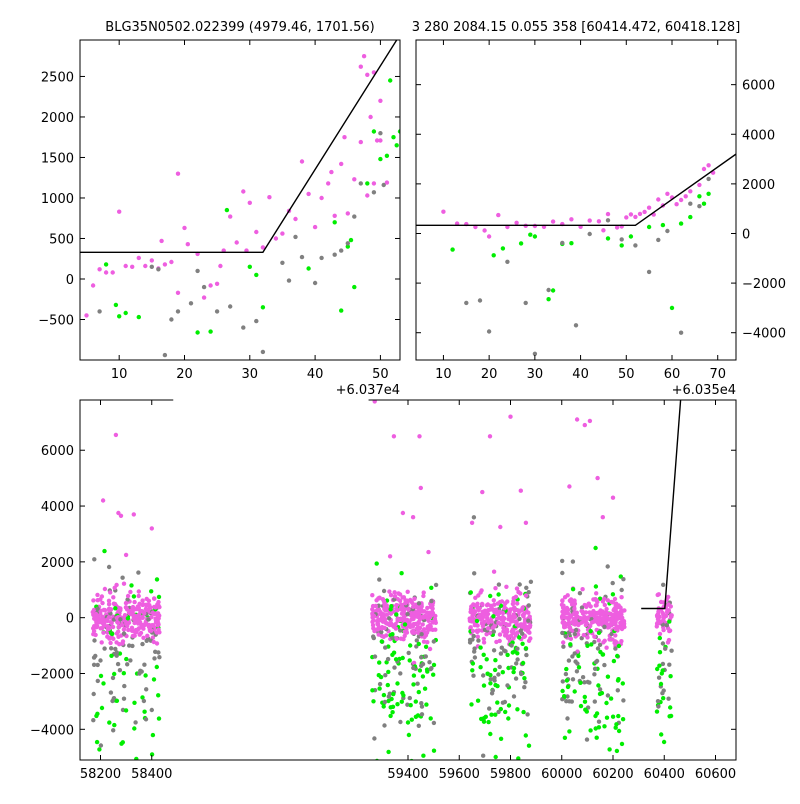 The width and height of the screenshot is (800, 804). I want to click on x-offset-label: +6.037e4, so click(368, 390).